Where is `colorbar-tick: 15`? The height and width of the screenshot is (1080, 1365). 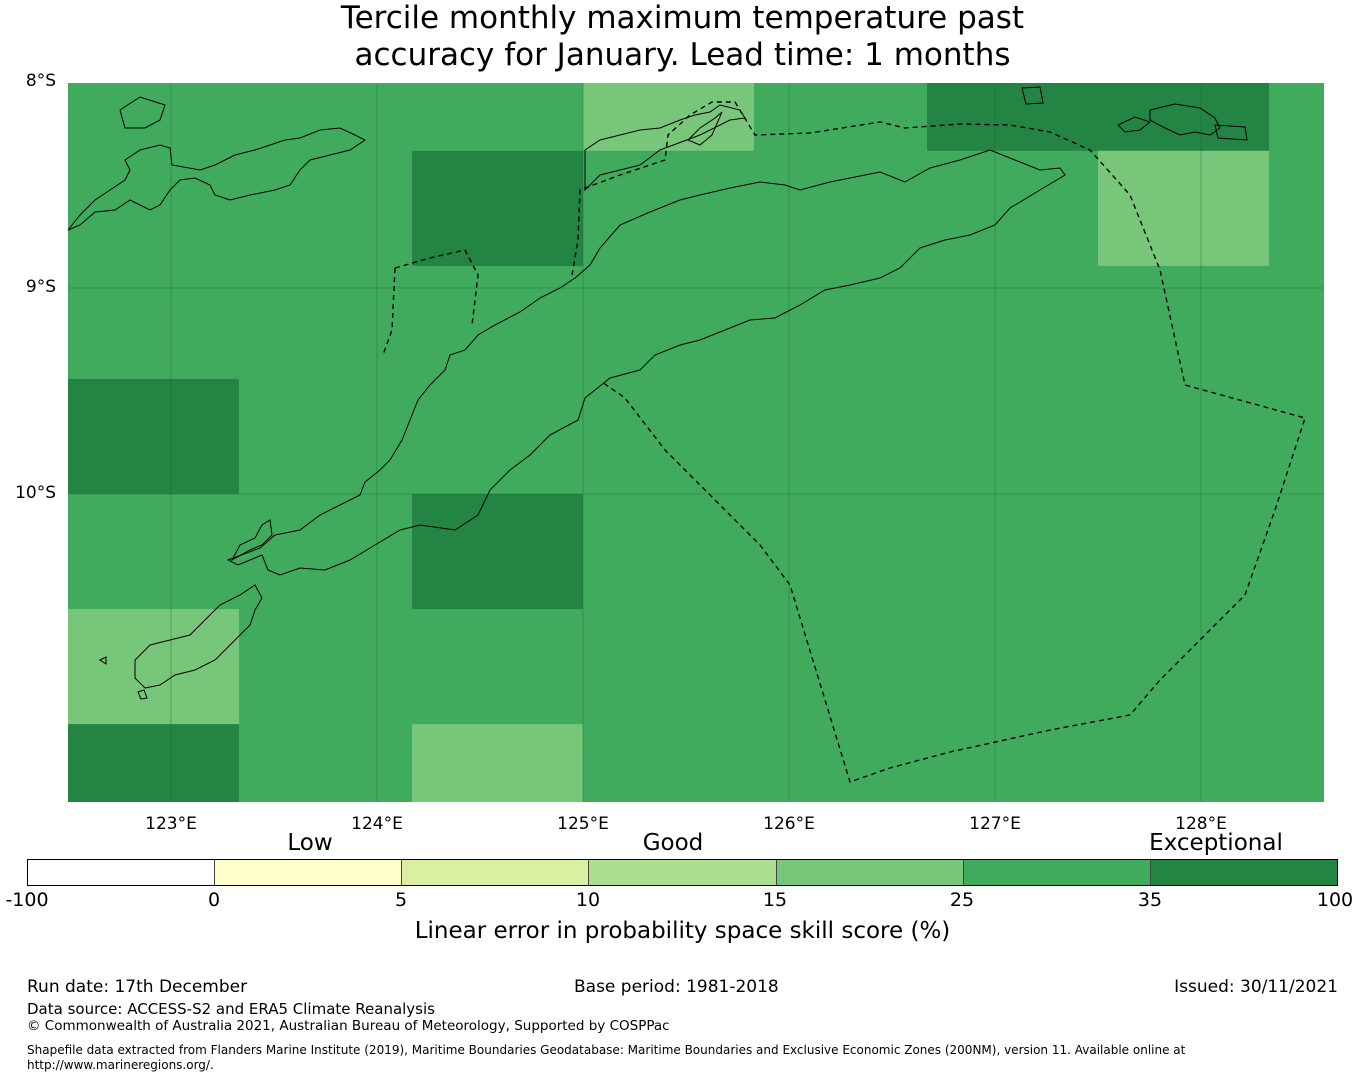
colorbar-tick: 15 is located at coordinates (775, 900).